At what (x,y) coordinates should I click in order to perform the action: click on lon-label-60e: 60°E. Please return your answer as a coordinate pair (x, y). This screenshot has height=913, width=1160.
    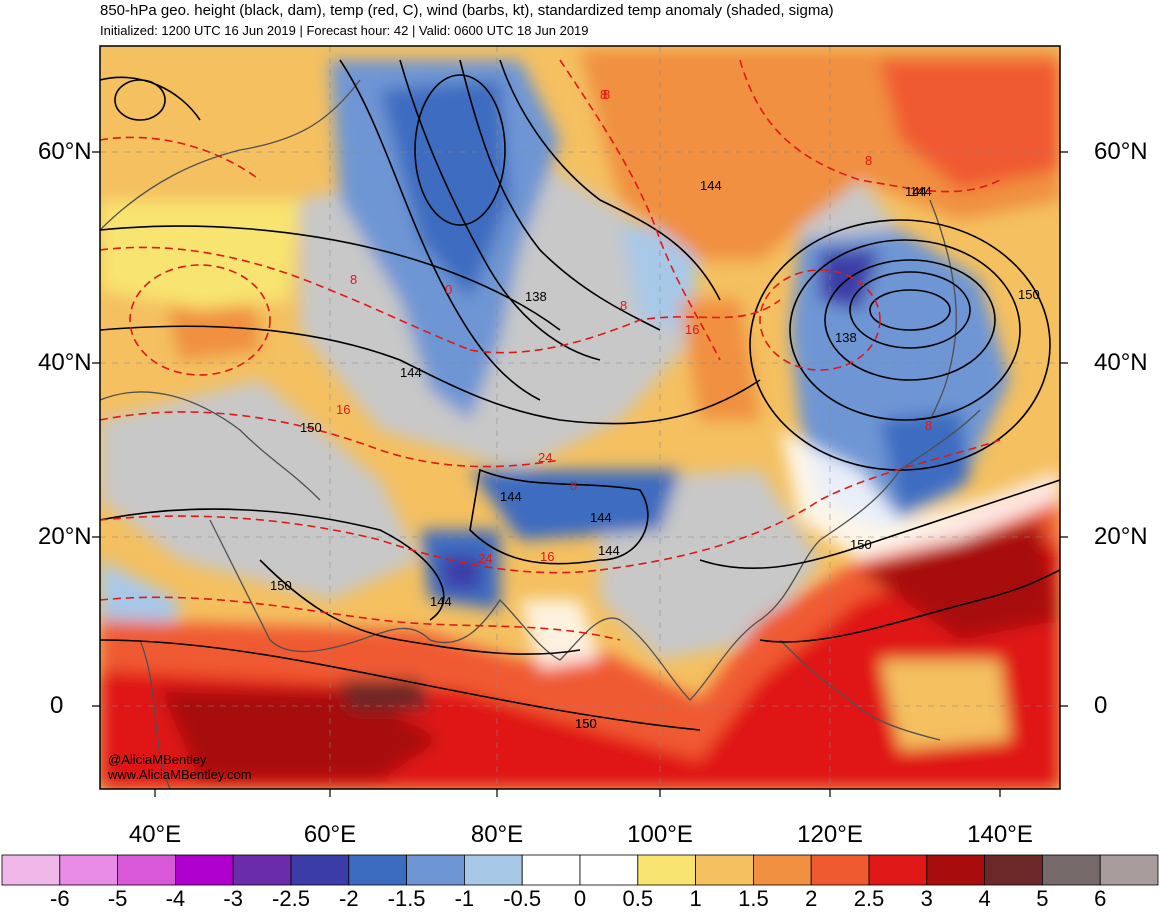
    Looking at the image, I should click on (330, 834).